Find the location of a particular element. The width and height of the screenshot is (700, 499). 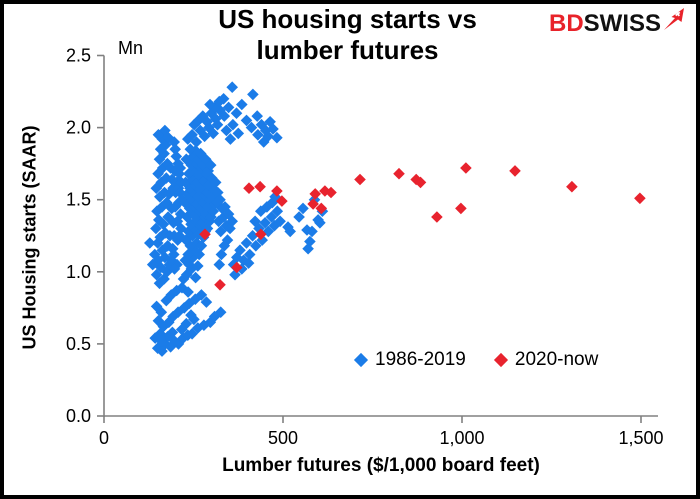

y-axis-unit-label: Mn is located at coordinates (131, 48).